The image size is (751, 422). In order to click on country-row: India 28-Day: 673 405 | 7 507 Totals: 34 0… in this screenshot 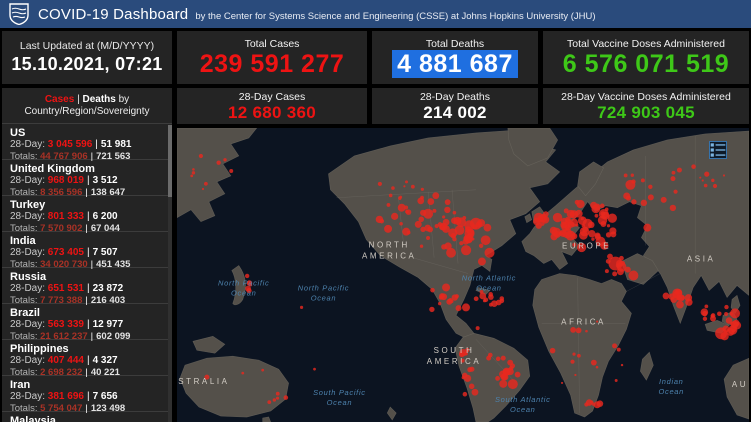, I will do `click(87, 251)`.